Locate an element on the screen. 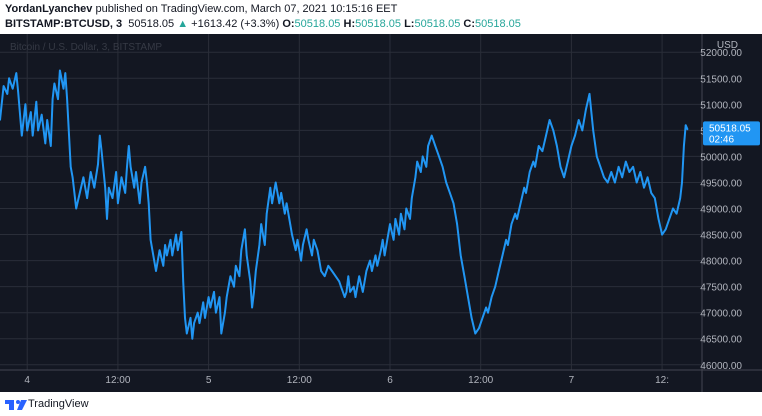  price-tick-label: 51000.00 is located at coordinates (721, 105).